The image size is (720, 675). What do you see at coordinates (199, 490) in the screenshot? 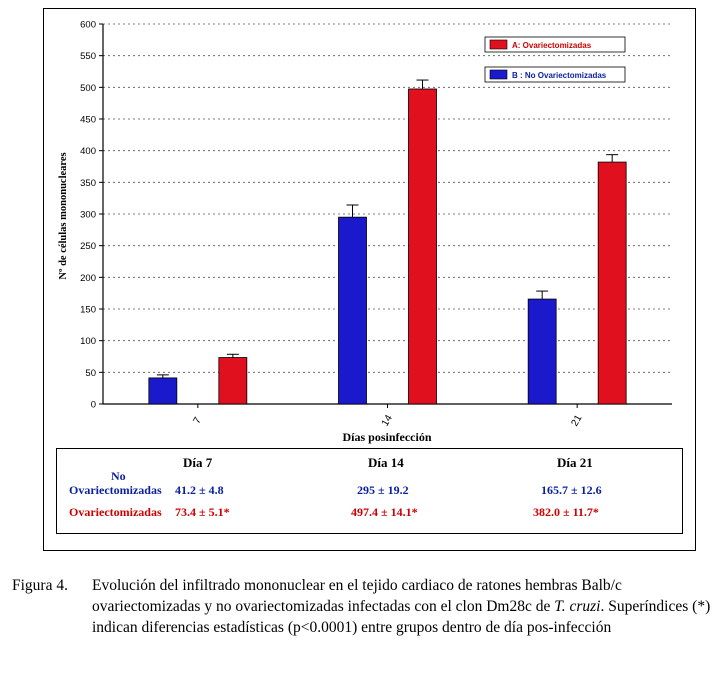
I see `cell-no-day7: 41.2 ± 4.8` at bounding box center [199, 490].